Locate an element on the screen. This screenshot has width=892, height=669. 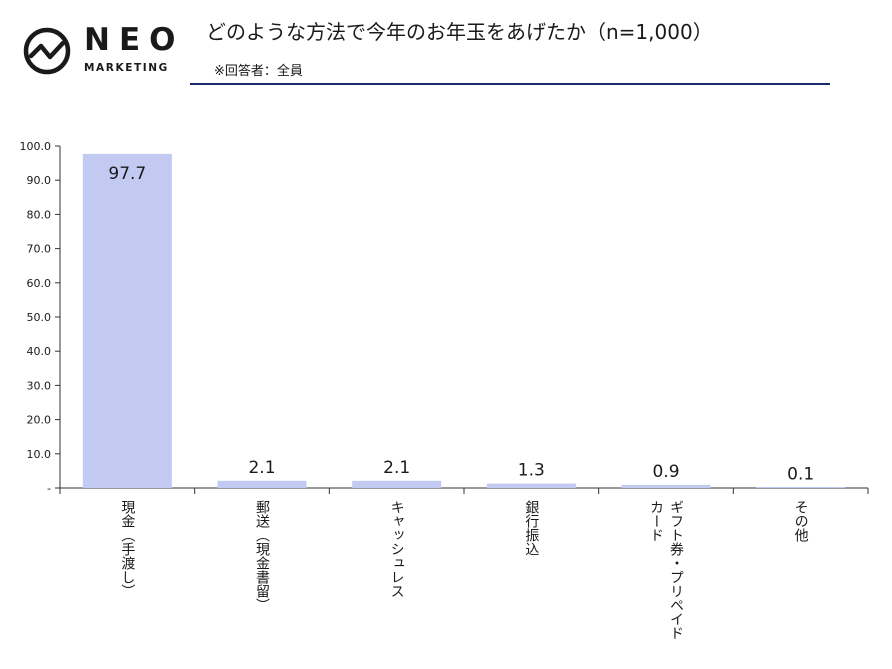
chart-title: どのような方法で今年のお年玉をあげたか（n=1,000） is located at coordinates (459, 32).